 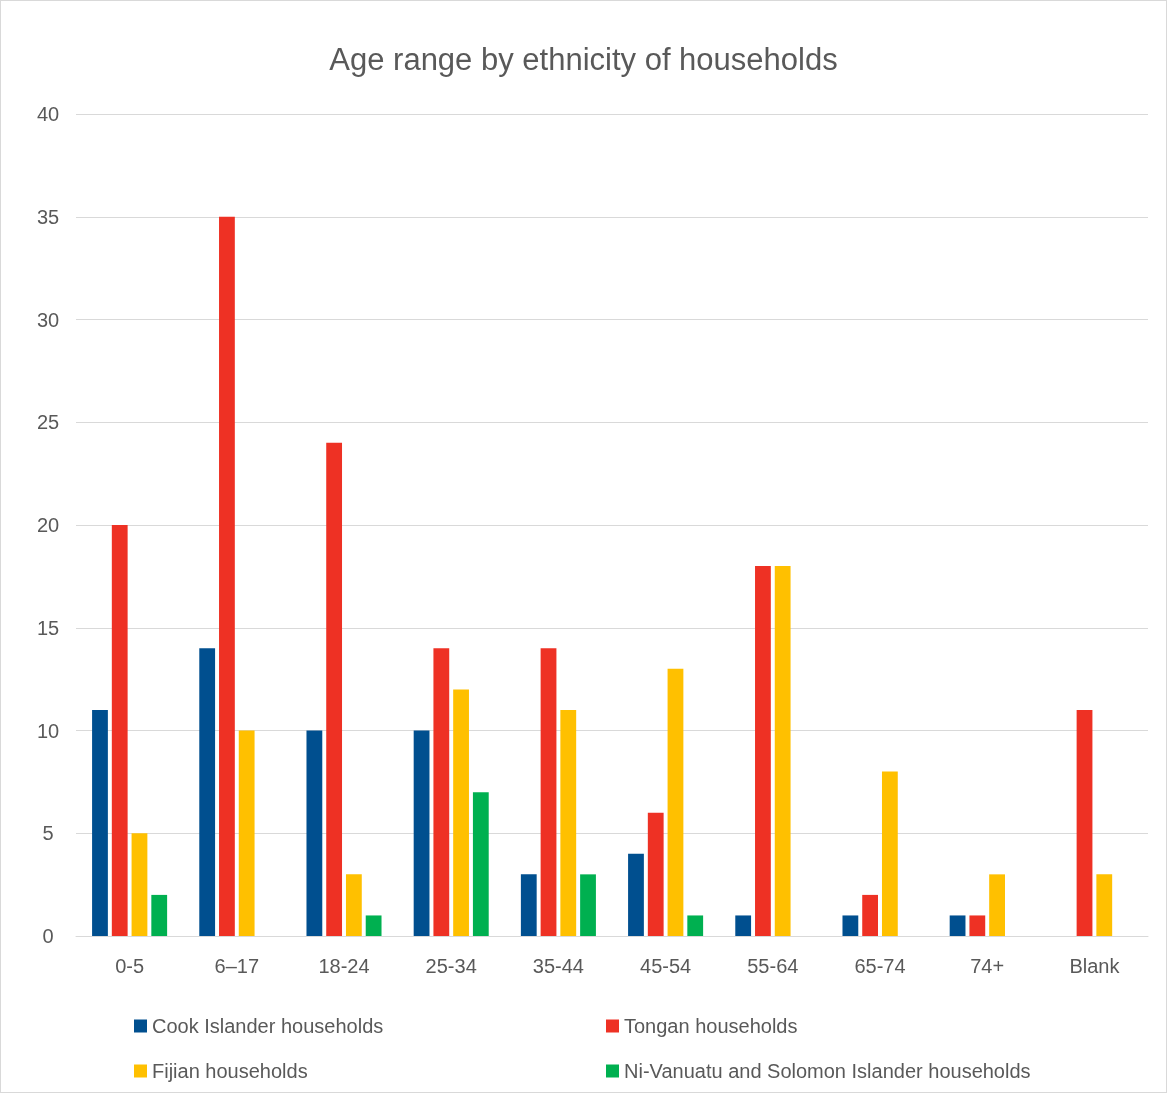 I want to click on y-tick-label: 15, so click(x=48, y=627).